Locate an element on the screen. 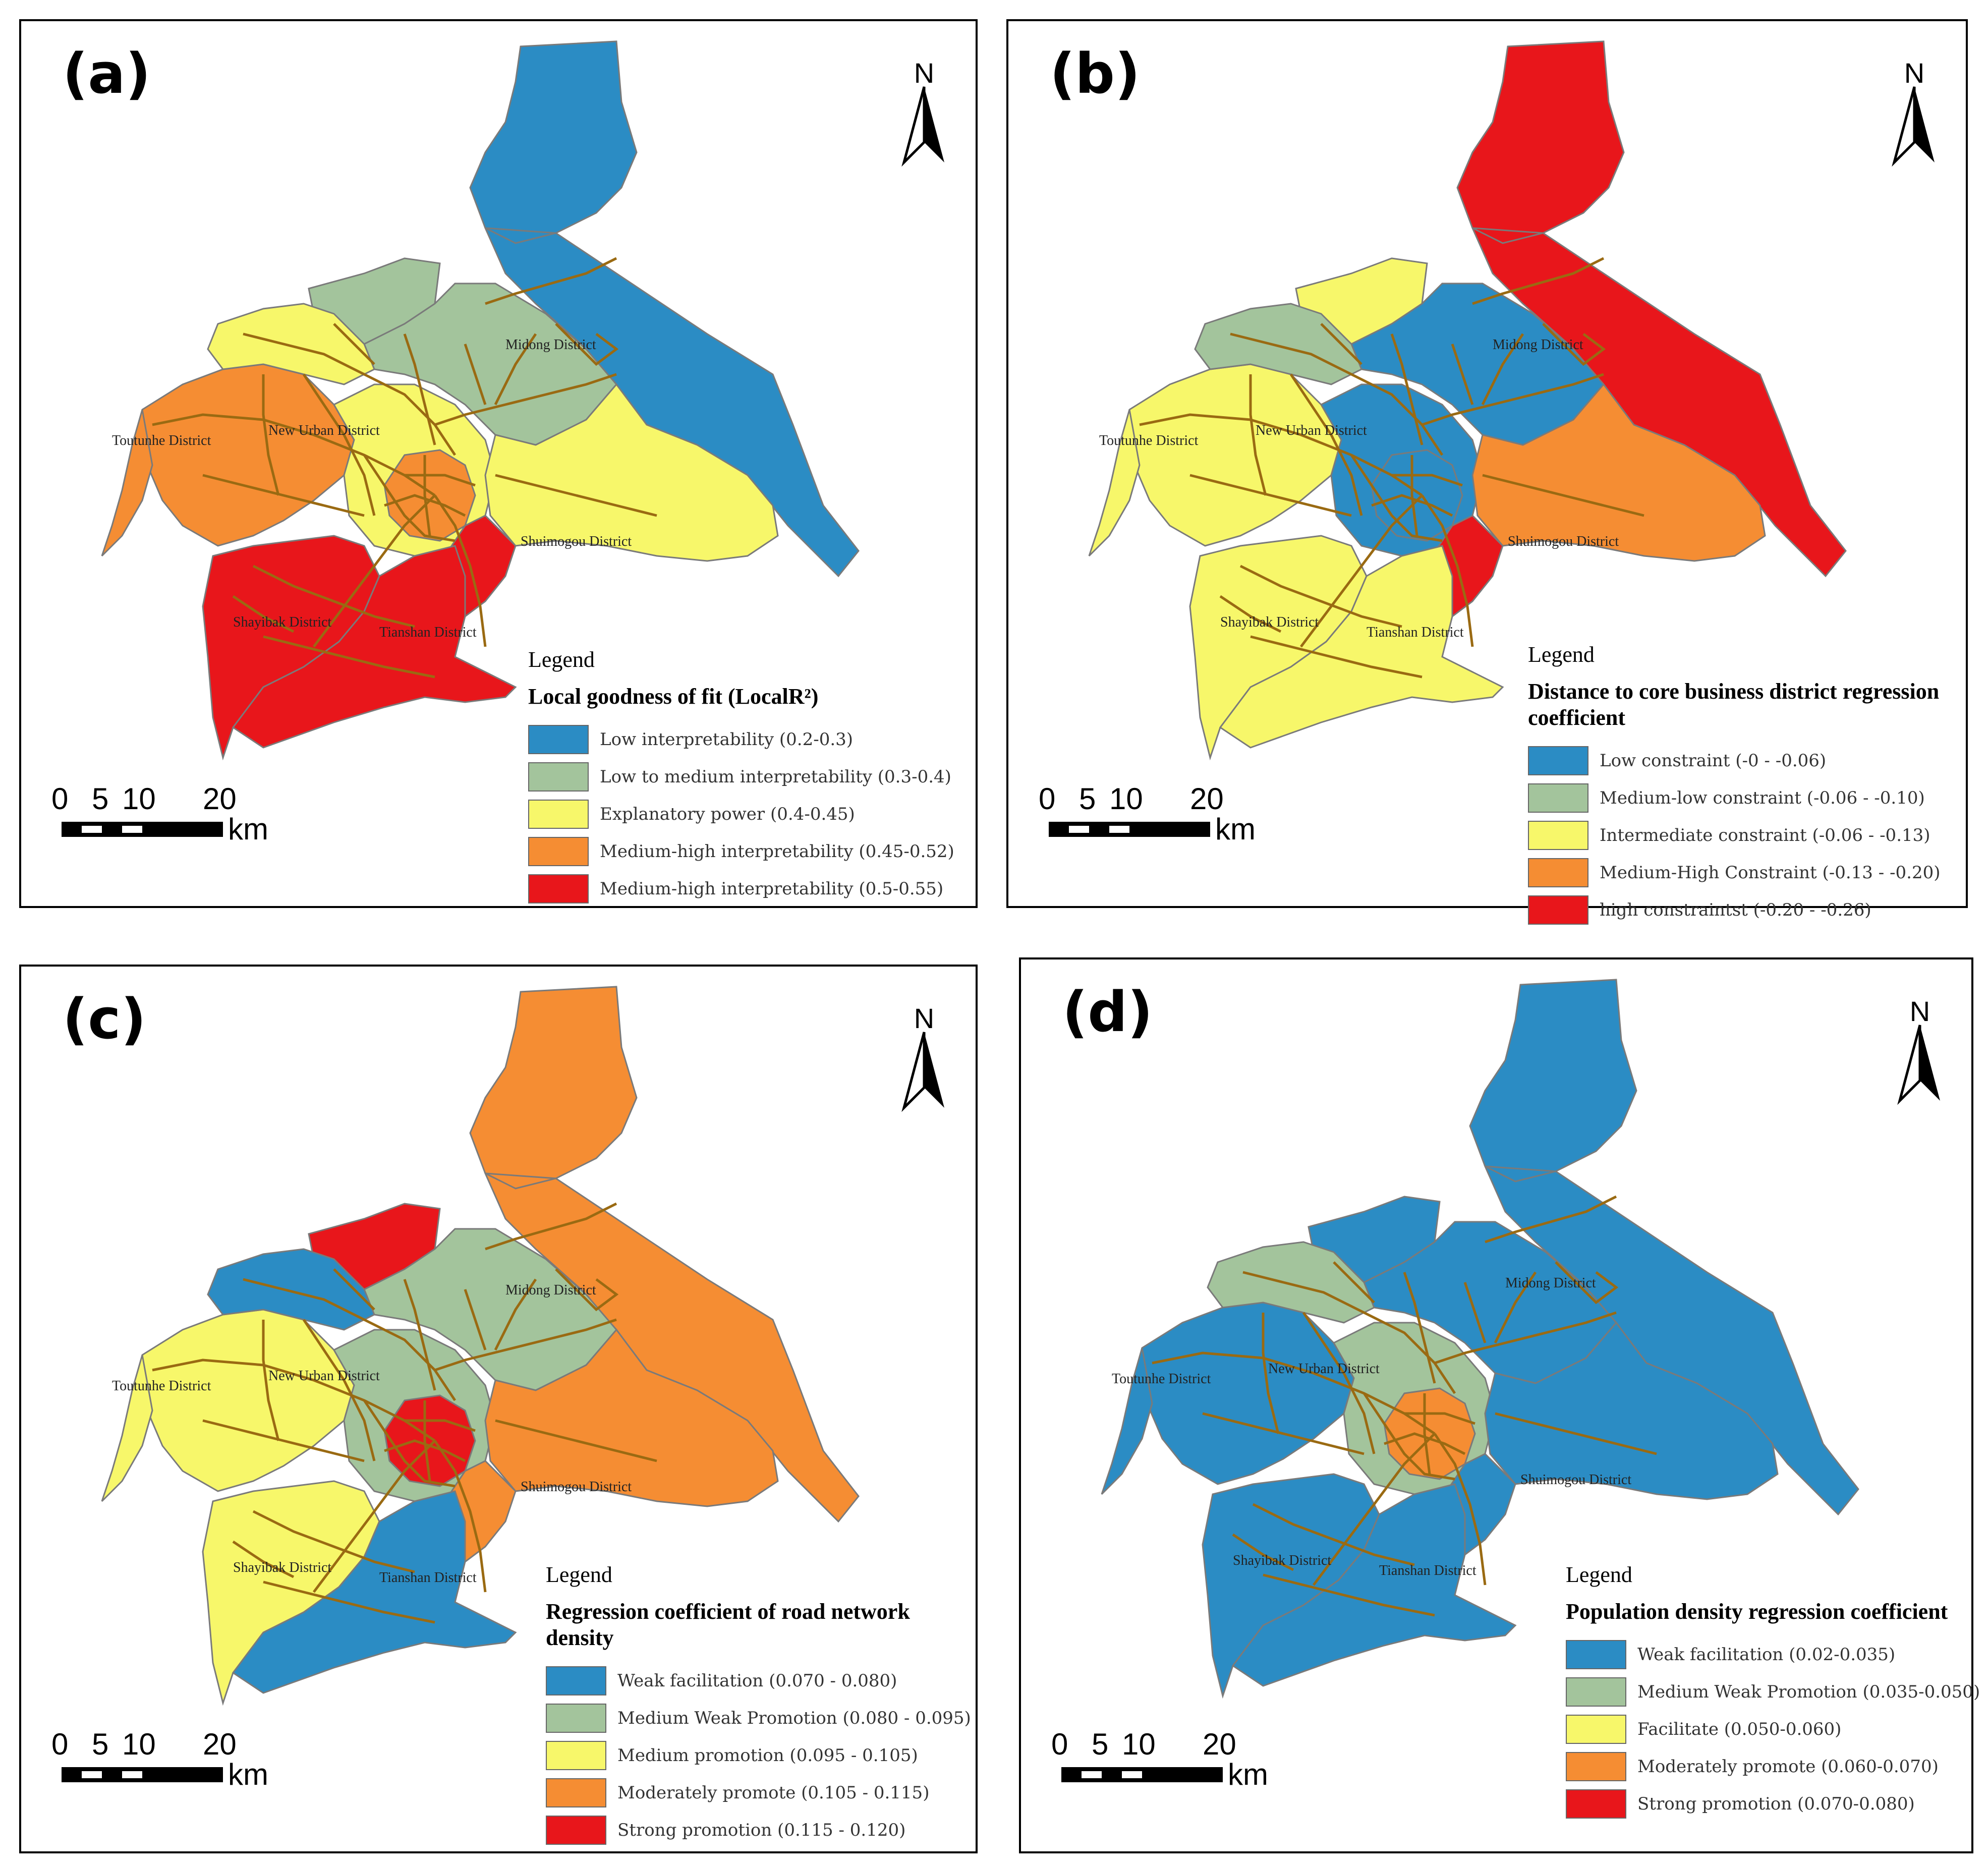  legend-label: Explanatory power (0.4-0.45) is located at coordinates (727, 814).